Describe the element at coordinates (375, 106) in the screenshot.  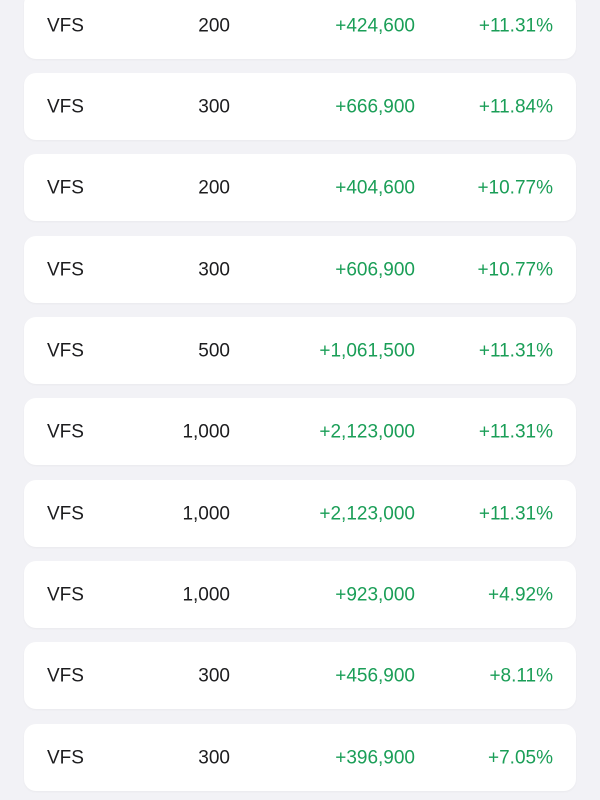
I see `profit-value: +666,900` at that location.